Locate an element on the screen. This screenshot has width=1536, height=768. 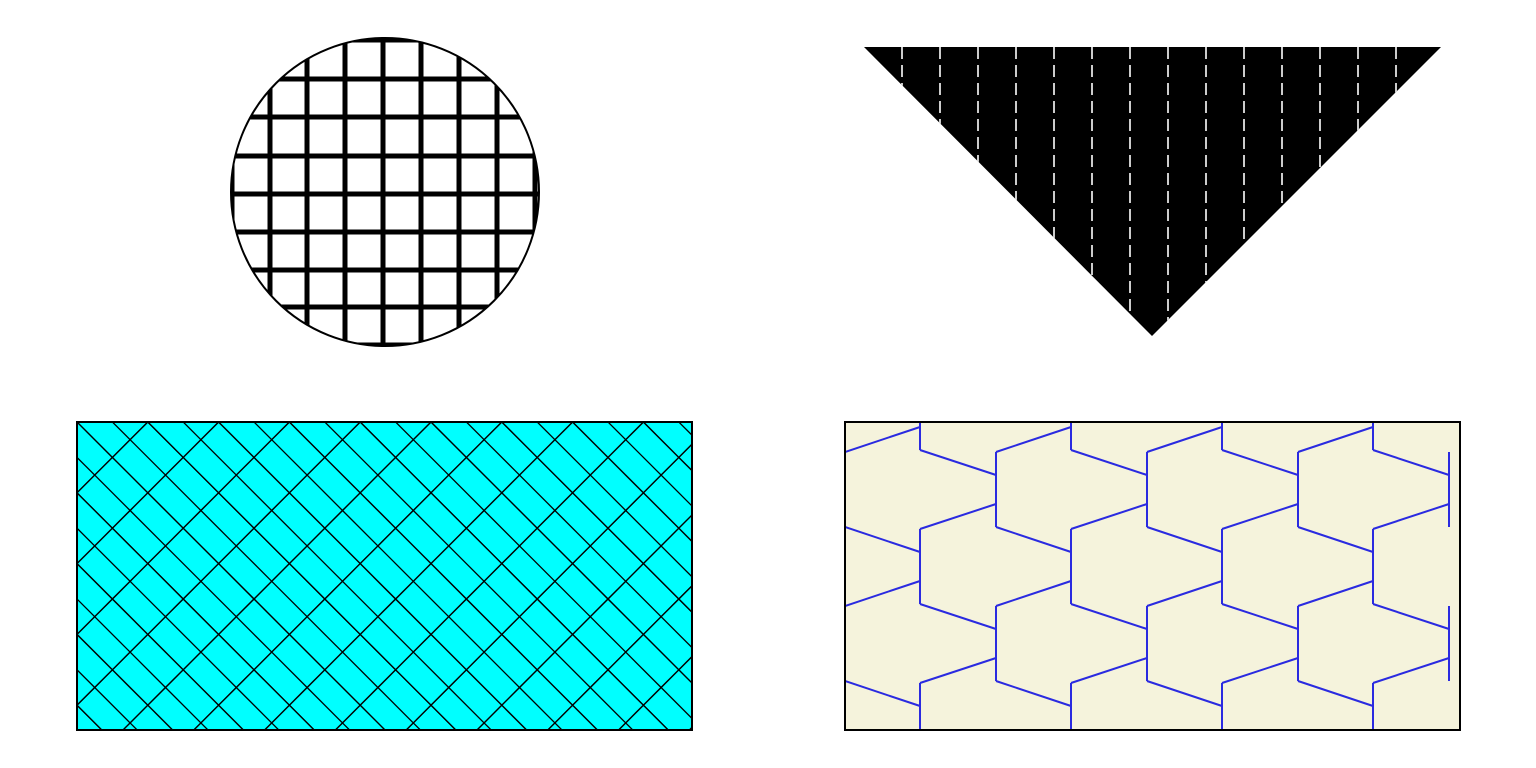
grid-circle-lines is located at coordinates (385, 192).